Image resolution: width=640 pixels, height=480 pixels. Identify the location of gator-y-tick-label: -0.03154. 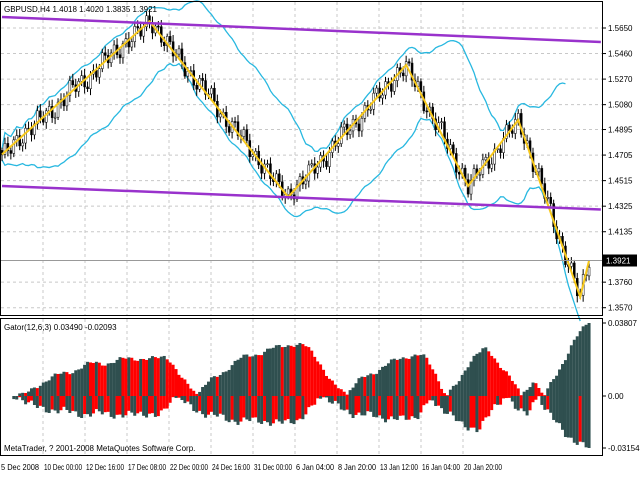
(624, 448).